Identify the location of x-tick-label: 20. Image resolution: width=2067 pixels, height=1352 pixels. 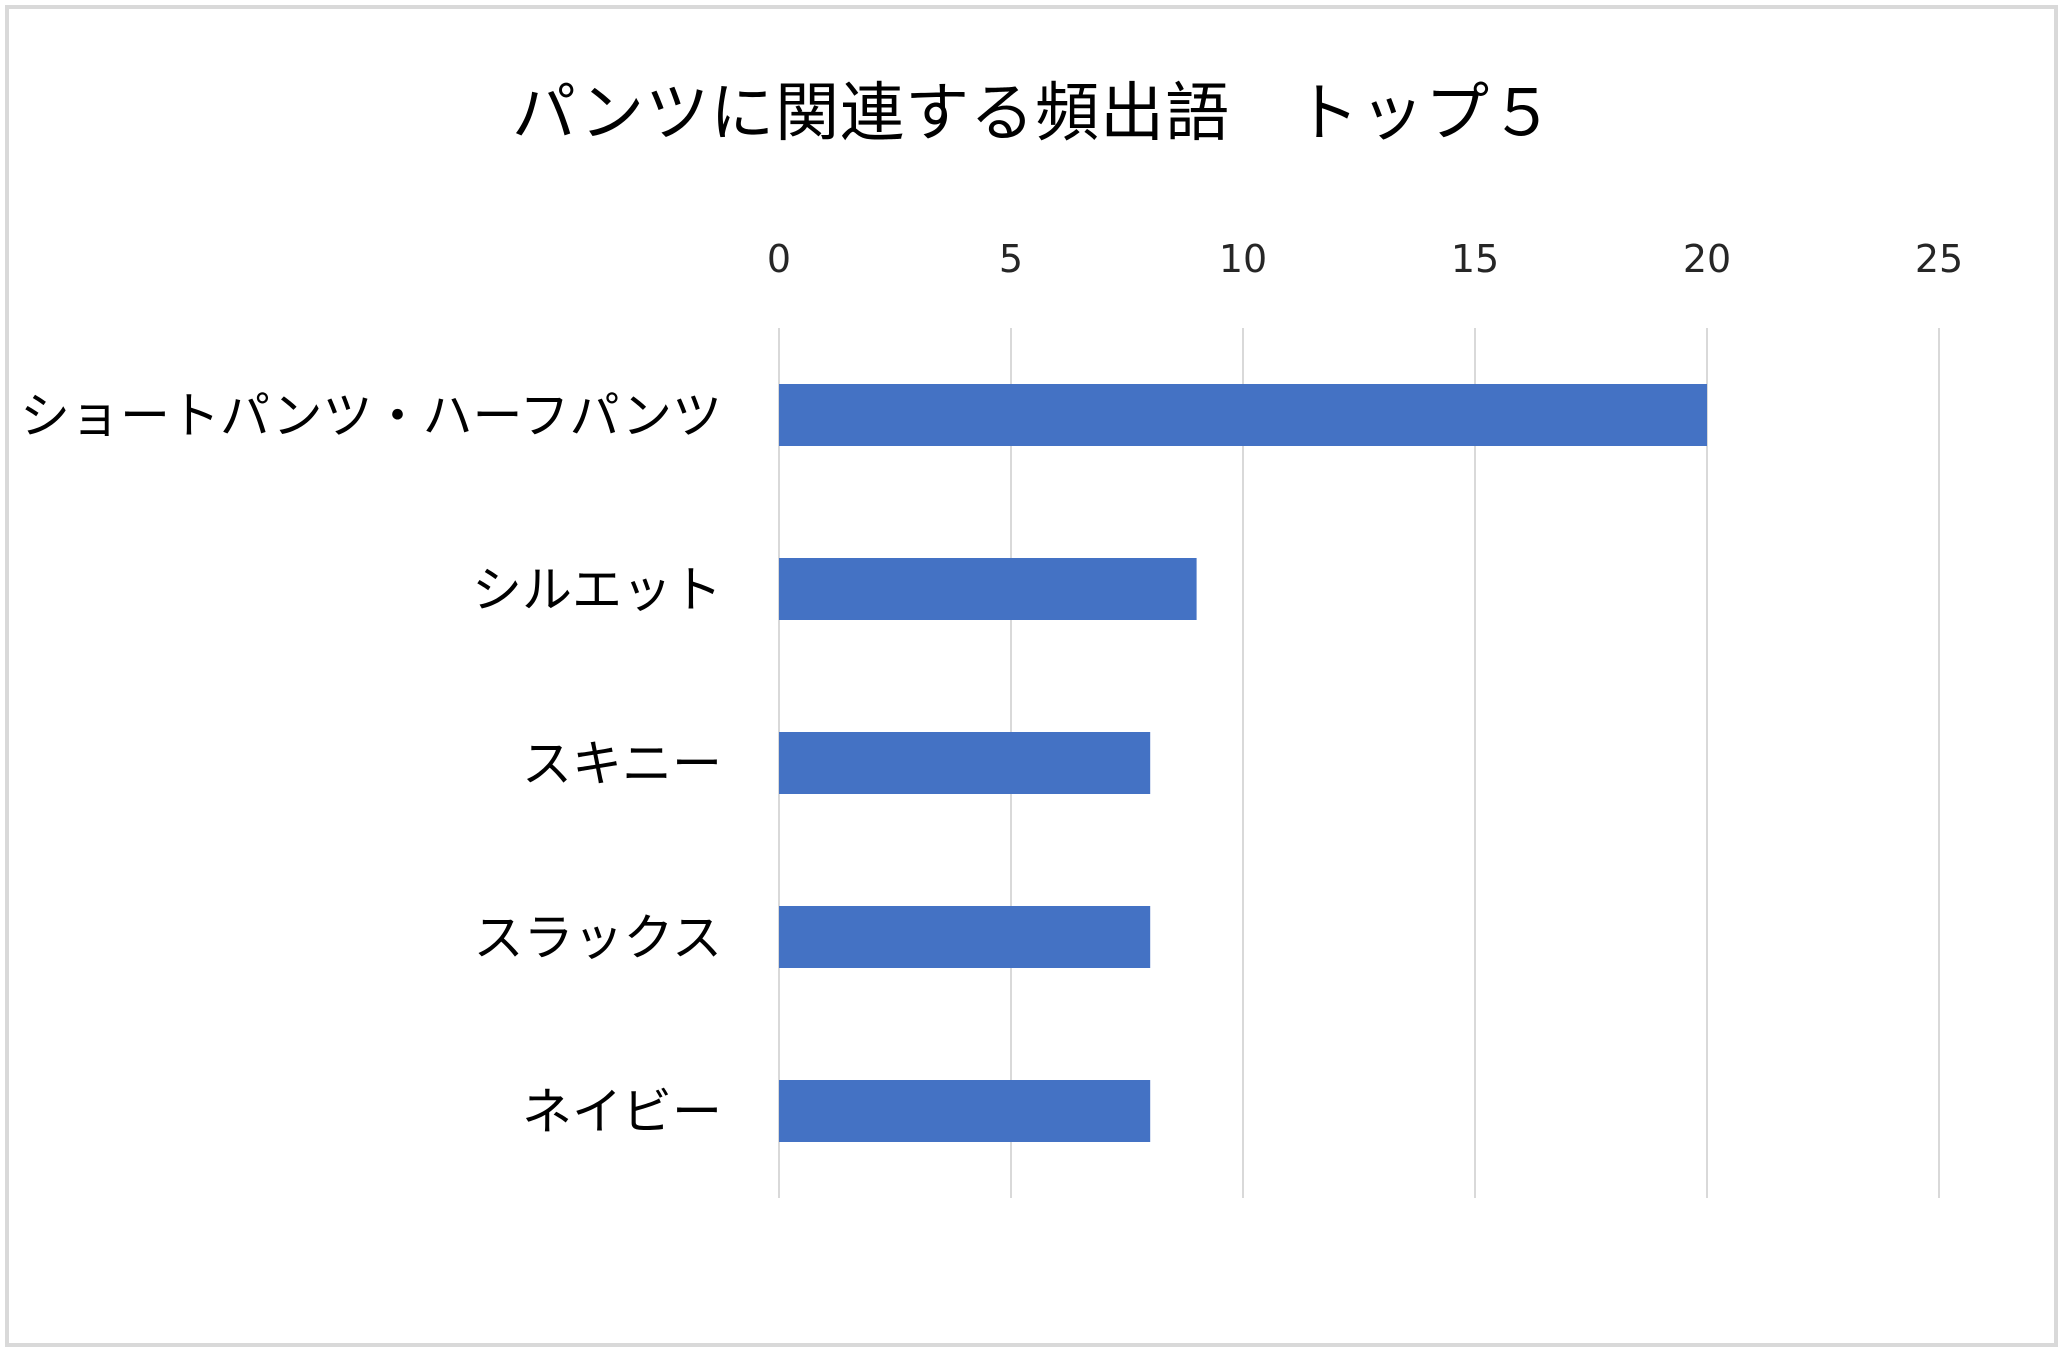
(1707, 259).